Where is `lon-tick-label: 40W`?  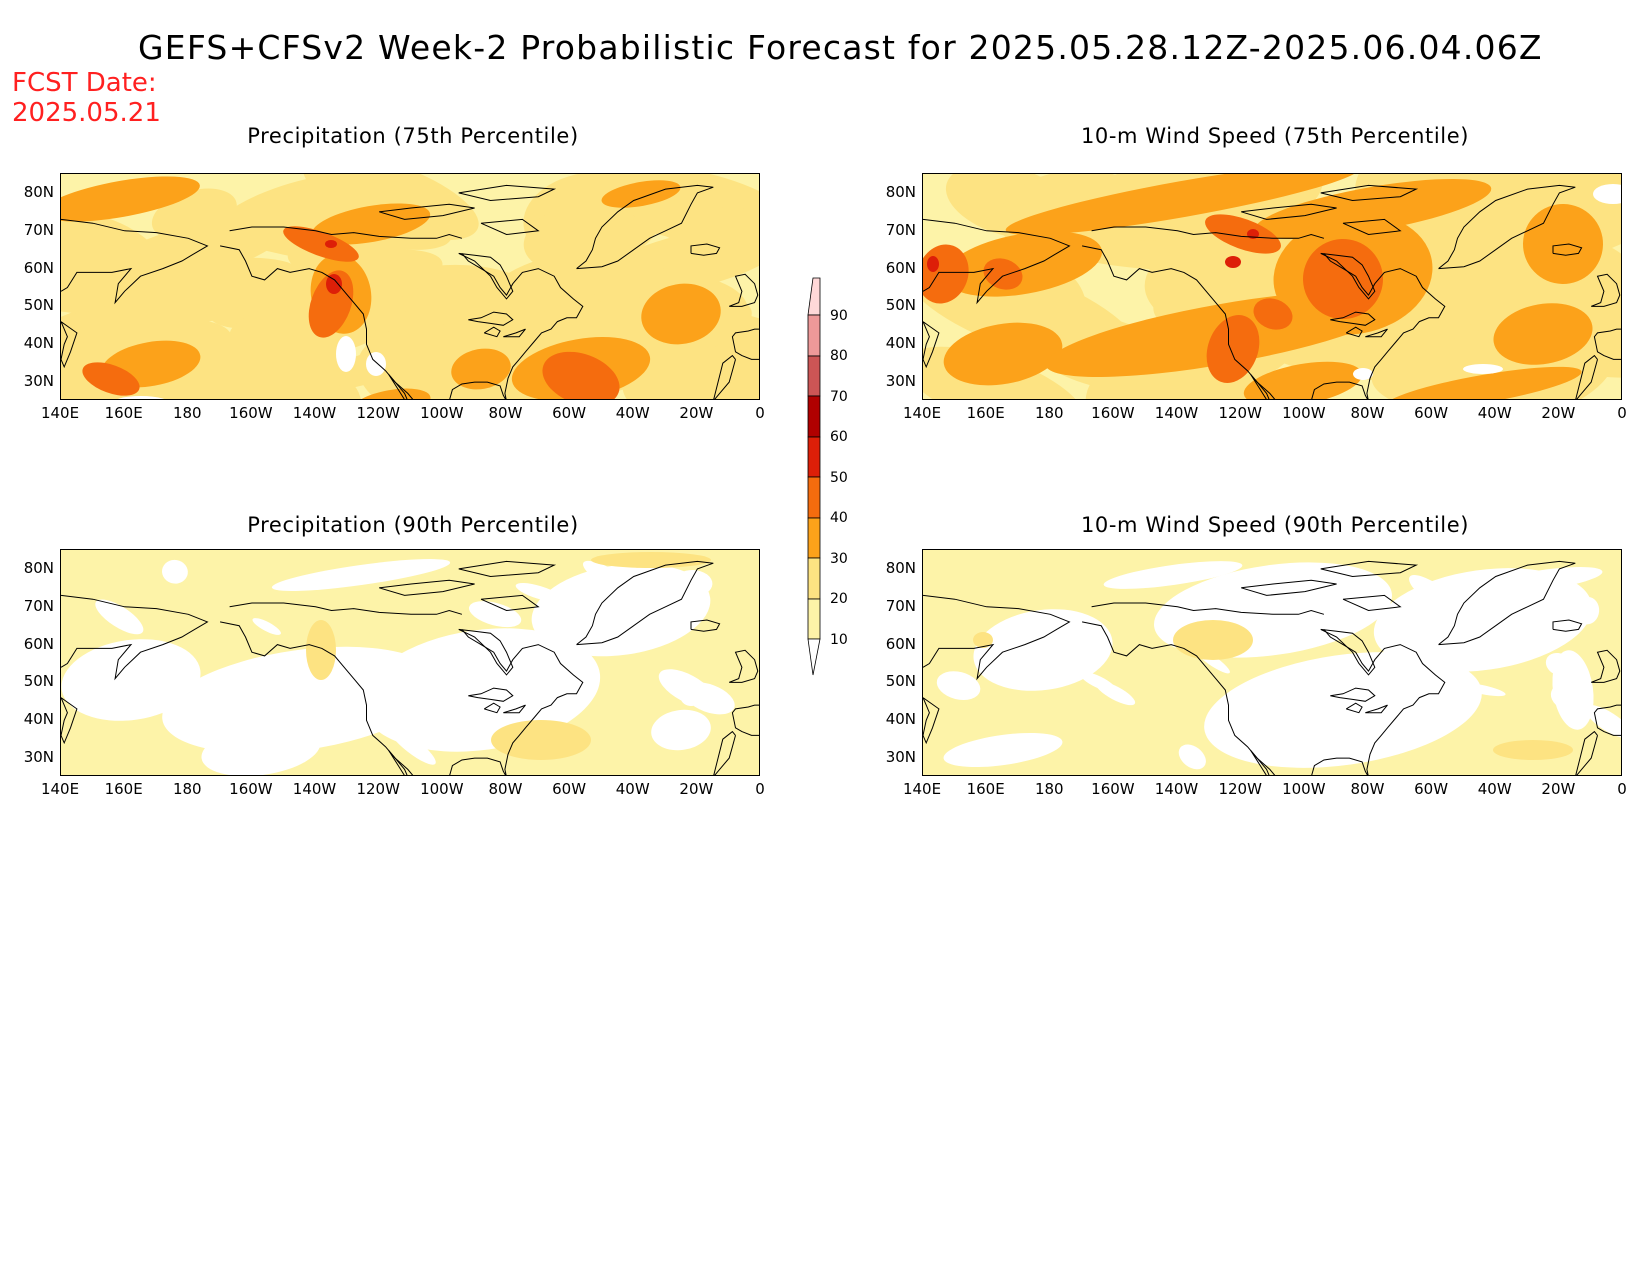 lon-tick-label: 40W is located at coordinates (632, 789).